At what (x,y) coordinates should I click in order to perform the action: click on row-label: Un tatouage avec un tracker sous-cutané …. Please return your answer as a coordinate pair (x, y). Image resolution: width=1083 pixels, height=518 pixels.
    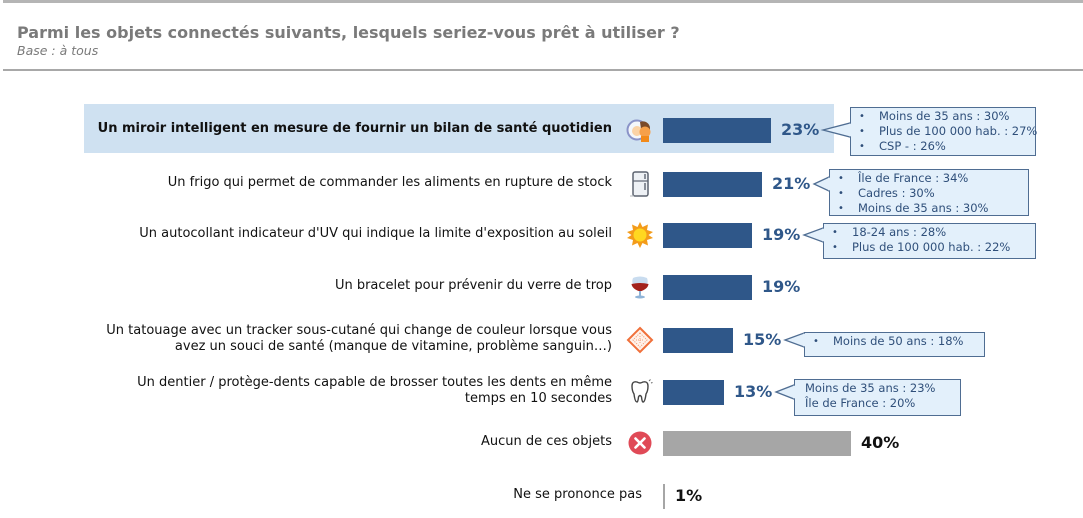
    Looking at the image, I should click on (359, 339).